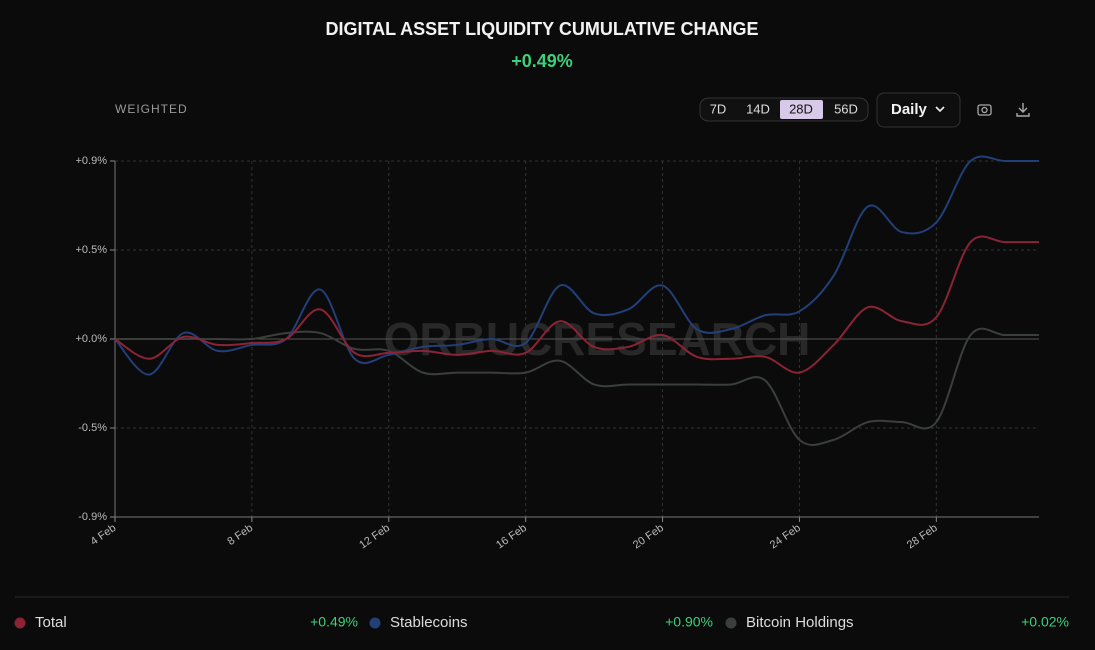 The image size is (1095, 650). What do you see at coordinates (92, 517) in the screenshot?
I see `y-tick-label: -0.9%` at bounding box center [92, 517].